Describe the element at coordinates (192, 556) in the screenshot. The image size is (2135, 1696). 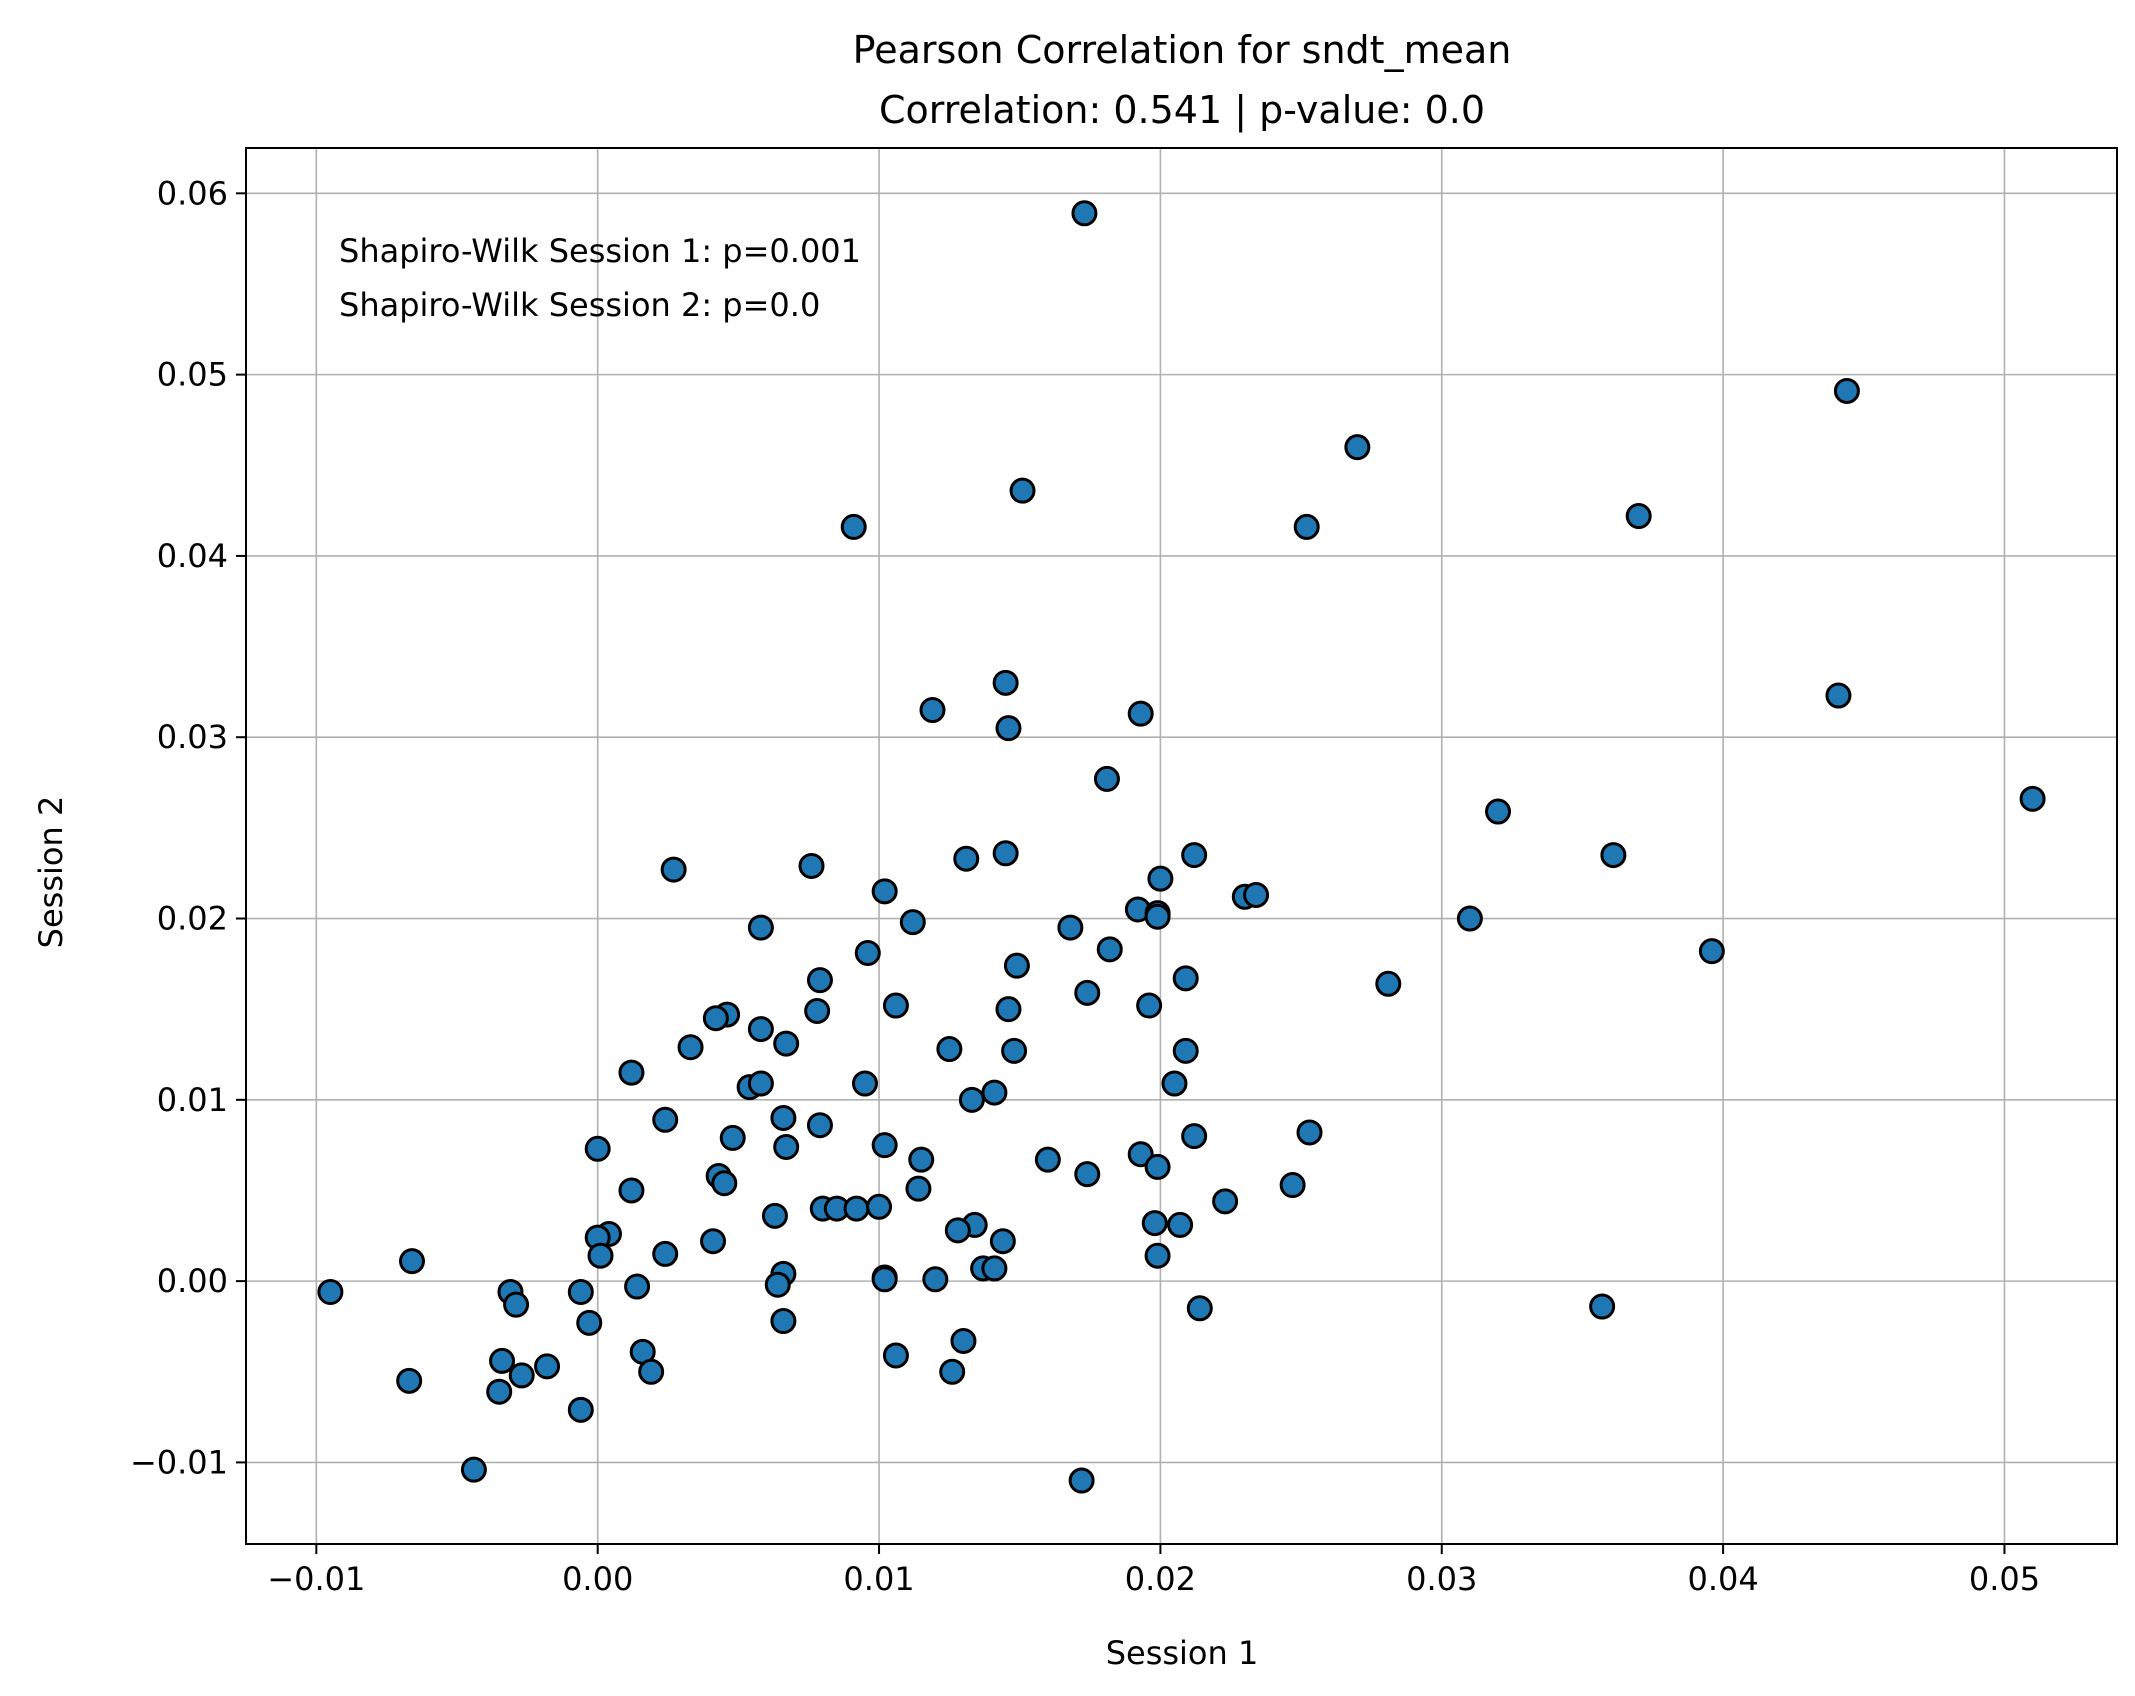
I see `y-tick-label: 0.04` at that location.